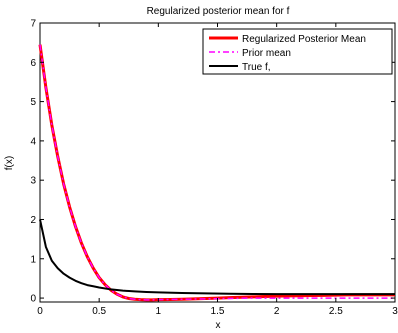 This screenshot has width=398, height=333. What do you see at coordinates (9, 163) in the screenshot?
I see `y-axis-label: f(x)` at bounding box center [9, 163].